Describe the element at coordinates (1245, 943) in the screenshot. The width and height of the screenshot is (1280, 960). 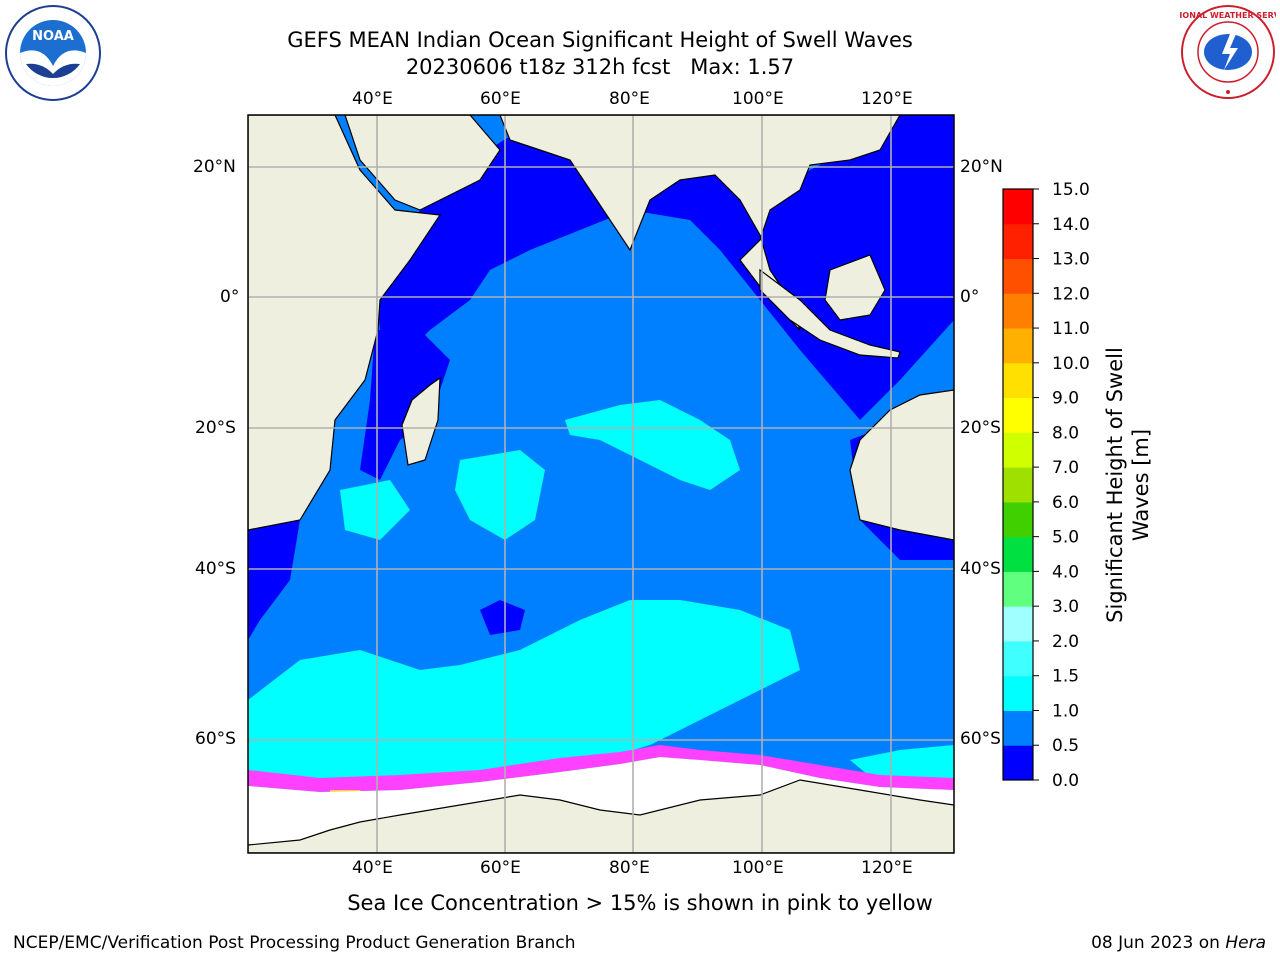
I see `footer-machine: Hera` at that location.